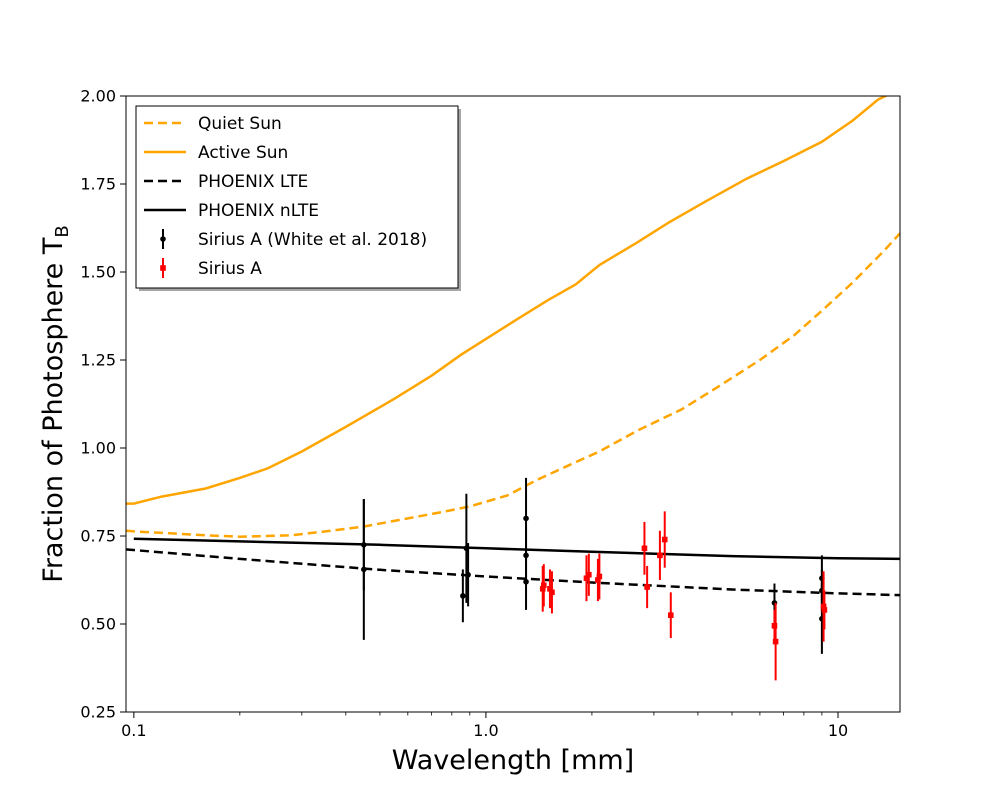 Image resolution: width=1000 pixels, height=800 pixels. Describe the element at coordinates (258, 211) in the screenshot. I see `legend-label: PHOENIX nLTE` at that location.